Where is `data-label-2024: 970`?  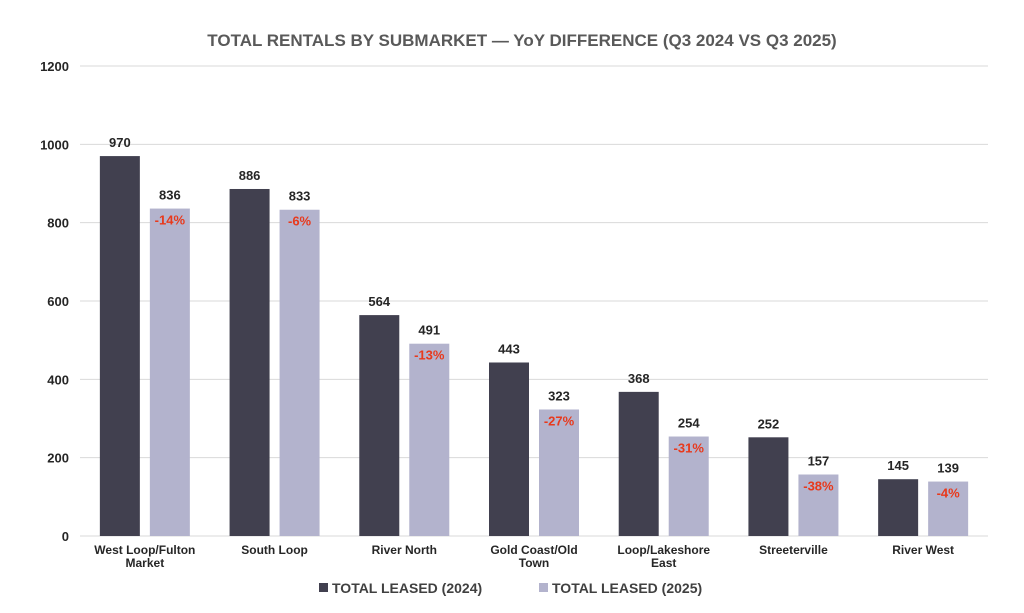 data-label-2024: 970 is located at coordinates (120, 142).